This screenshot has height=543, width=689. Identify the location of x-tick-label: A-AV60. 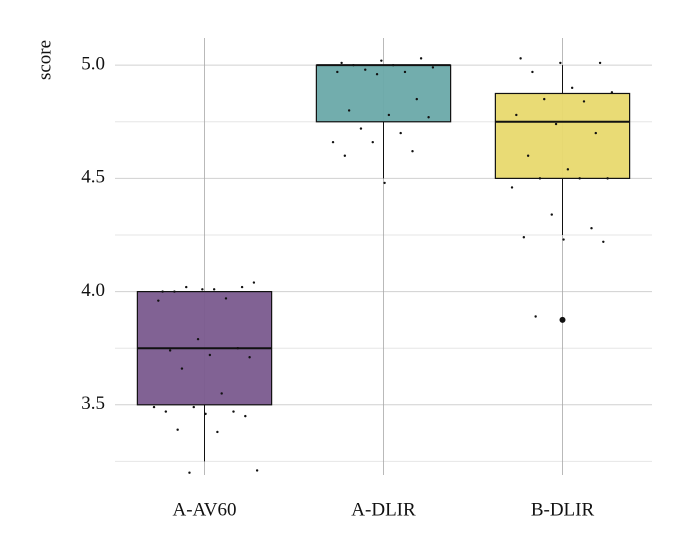
(204, 509).